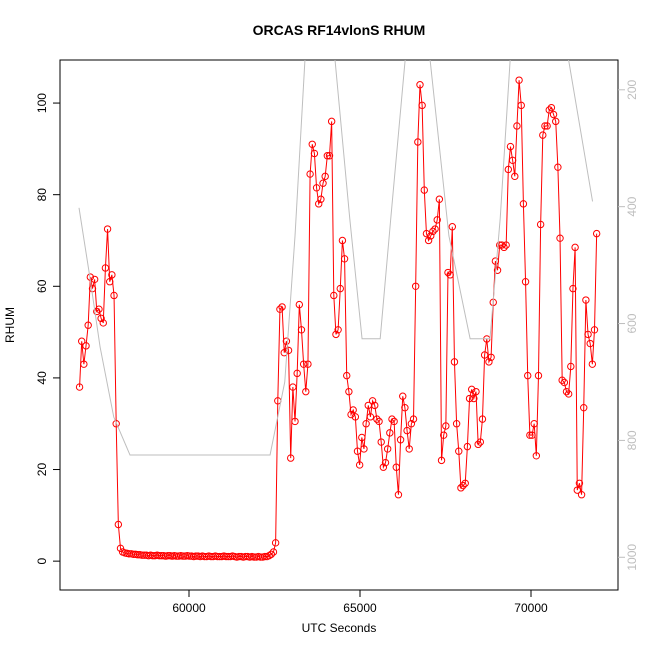 The height and width of the screenshot is (650, 650). I want to click on y2-tick-label: 400, so click(632, 206).